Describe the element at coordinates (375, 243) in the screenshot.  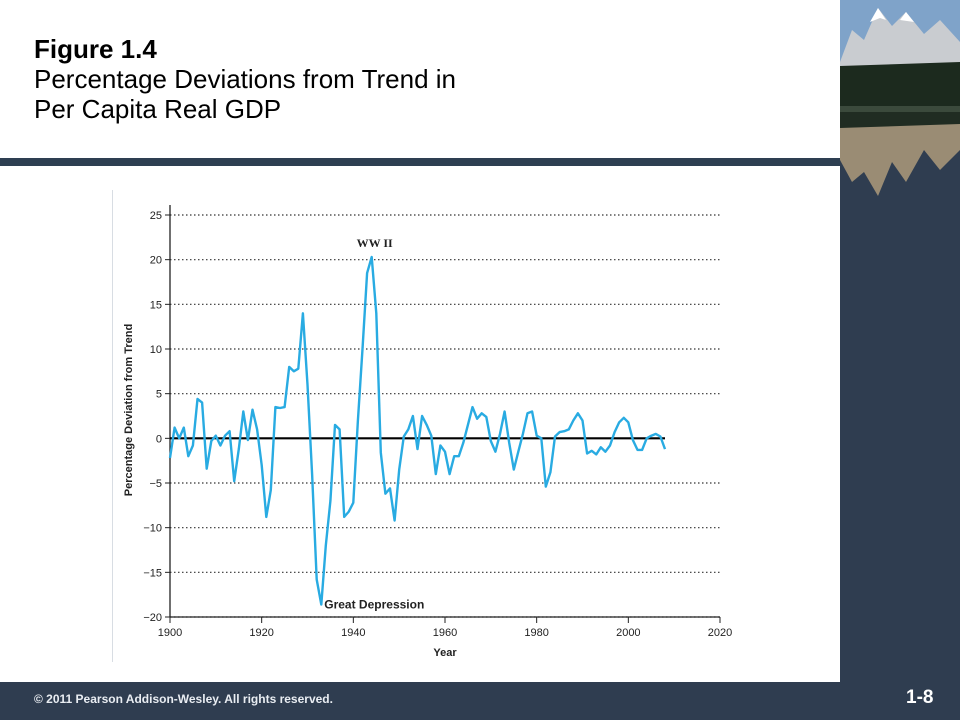
I see `annotation-ww2: WW II` at that location.